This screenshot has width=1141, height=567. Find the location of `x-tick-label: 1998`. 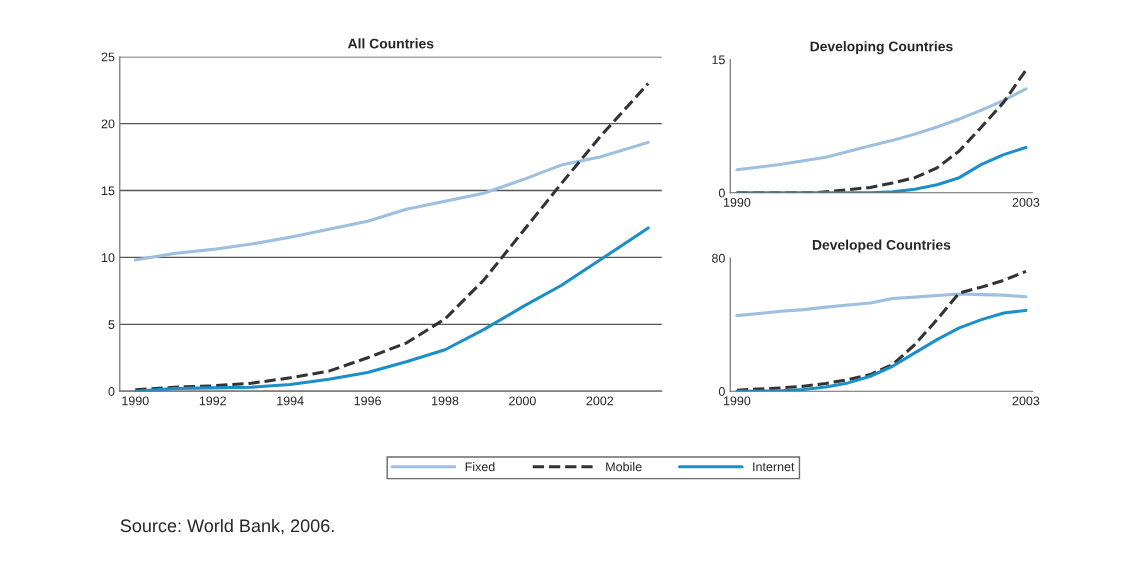

x-tick-label: 1998 is located at coordinates (445, 401).